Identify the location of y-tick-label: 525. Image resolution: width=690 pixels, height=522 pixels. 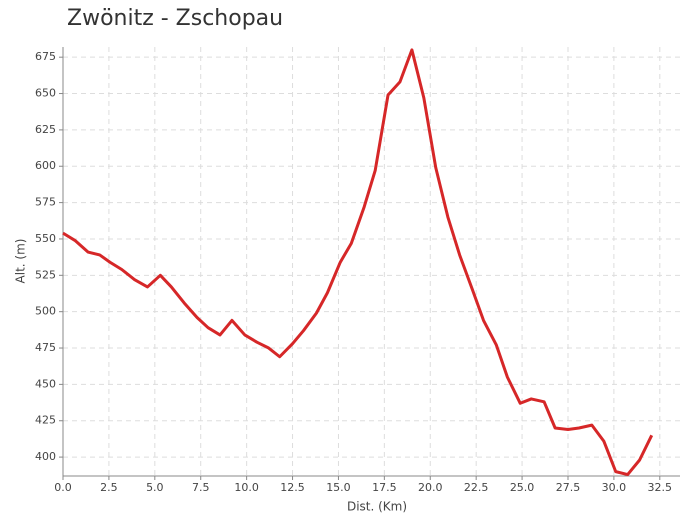
(45, 274).